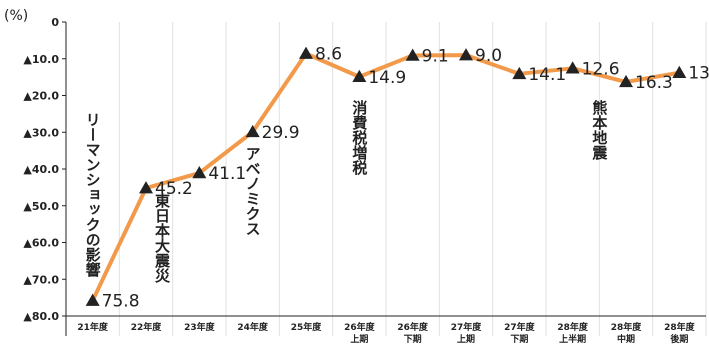 This screenshot has height=344, width=709. Describe the element at coordinates (93, 327) in the screenshot. I see `x-tick-label: 21年度` at that location.